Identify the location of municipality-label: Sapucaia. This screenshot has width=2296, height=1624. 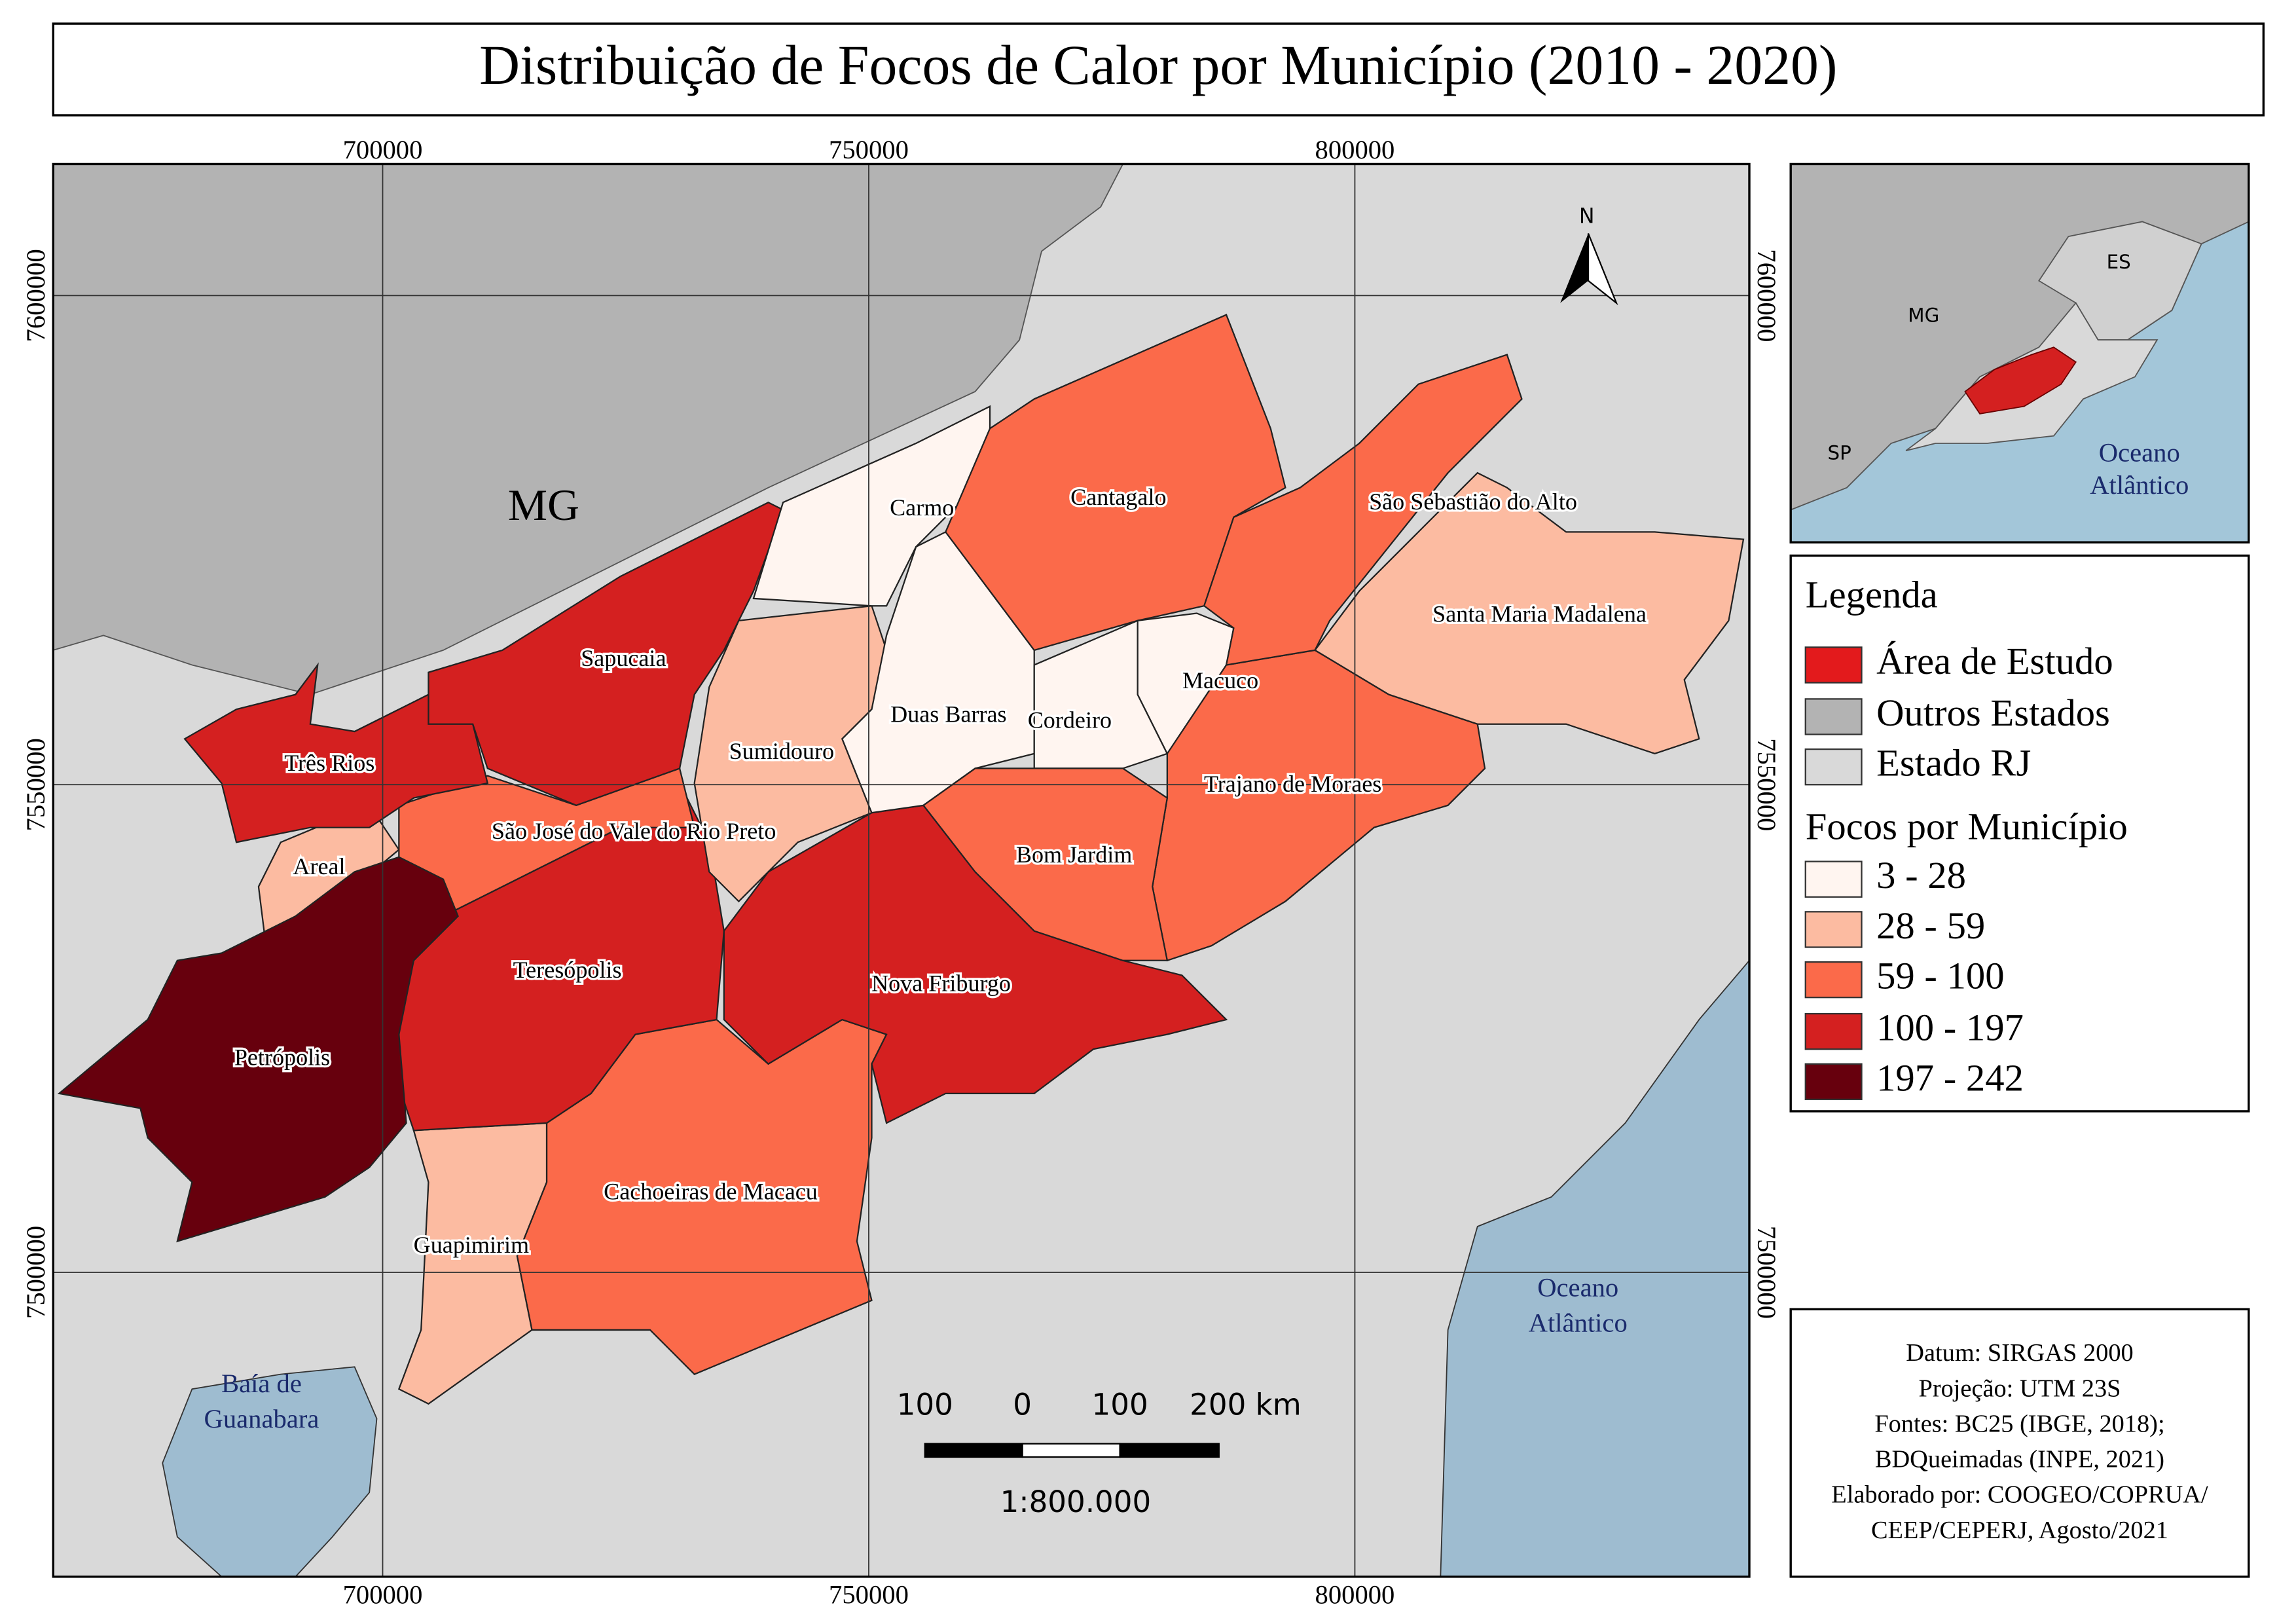
(623, 658).